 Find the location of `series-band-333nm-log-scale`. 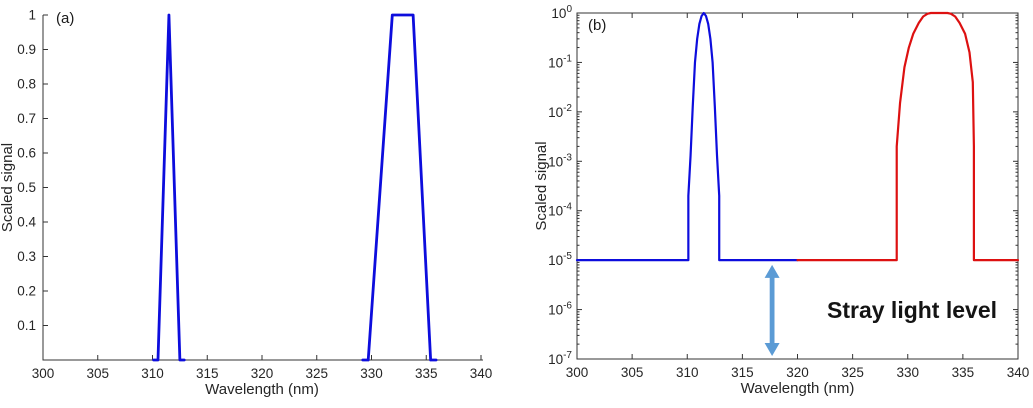

series-band-333nm-log-scale is located at coordinates (908, 136).